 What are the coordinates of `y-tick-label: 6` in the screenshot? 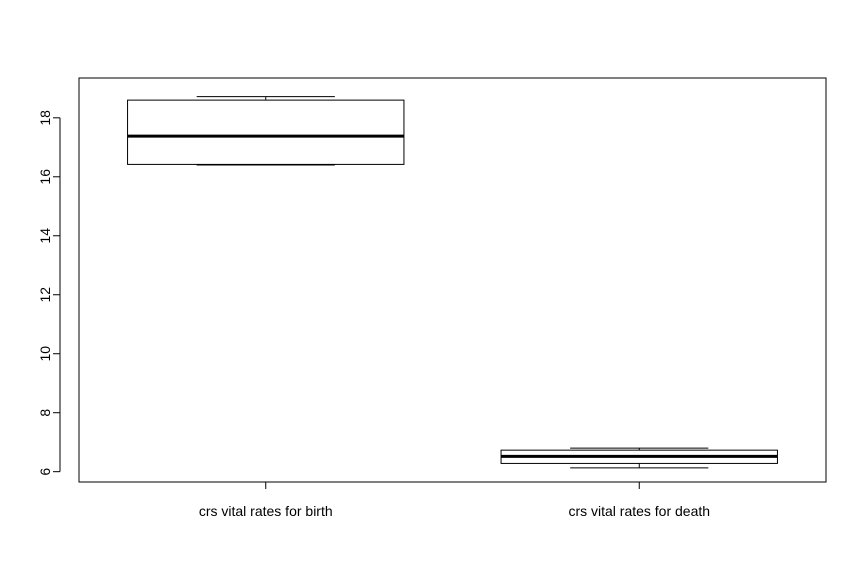 It's located at (45, 472).